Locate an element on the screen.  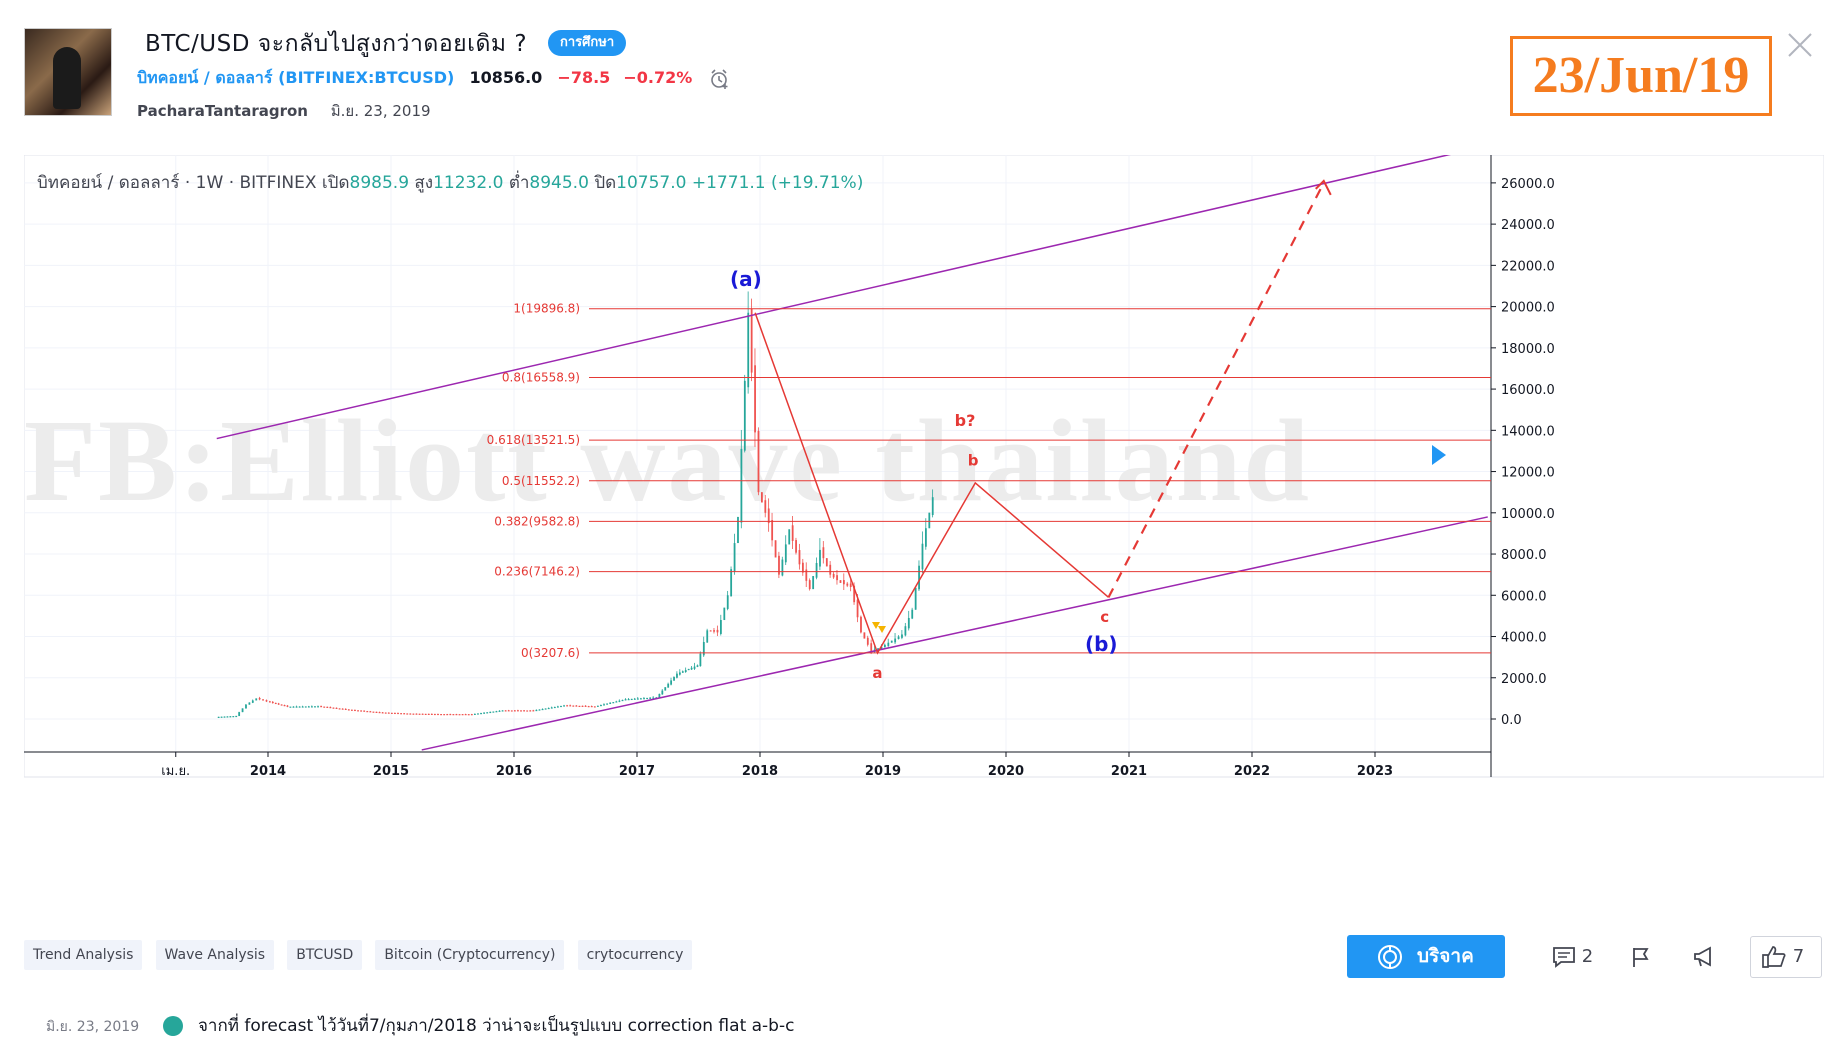
tag: Trend Analysis is located at coordinates (83, 955).